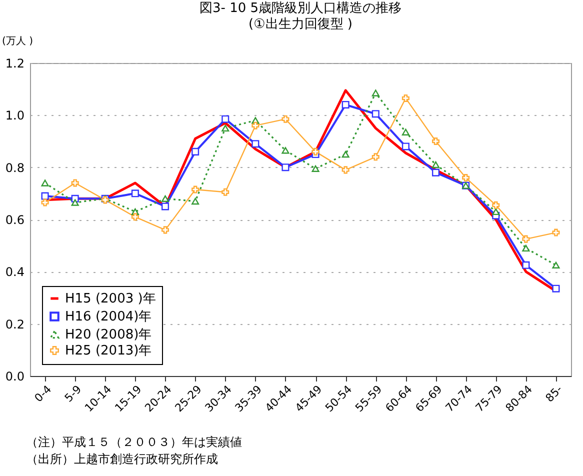  What do you see at coordinates (122, 459) in the screenshot?
I see `text: （出所）上越市創造行政研究所作成` at bounding box center [122, 459].